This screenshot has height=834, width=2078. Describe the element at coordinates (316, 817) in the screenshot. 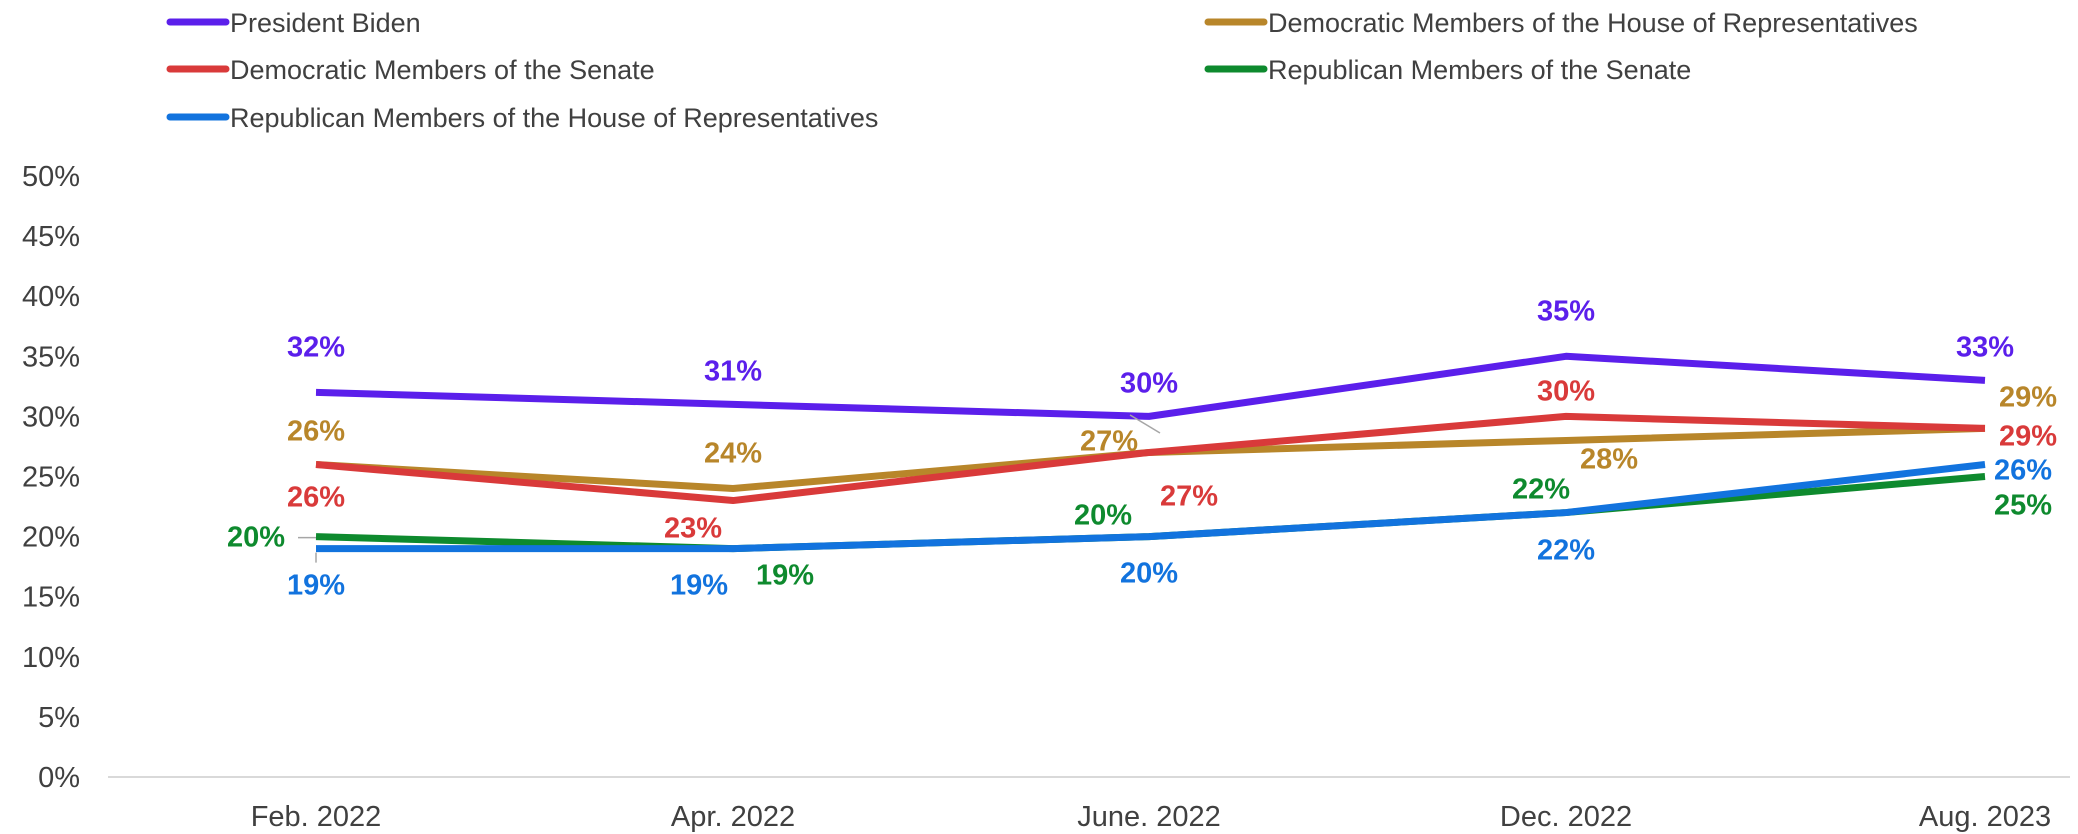

I see `x-tick-label: Feb. 2022` at that location.